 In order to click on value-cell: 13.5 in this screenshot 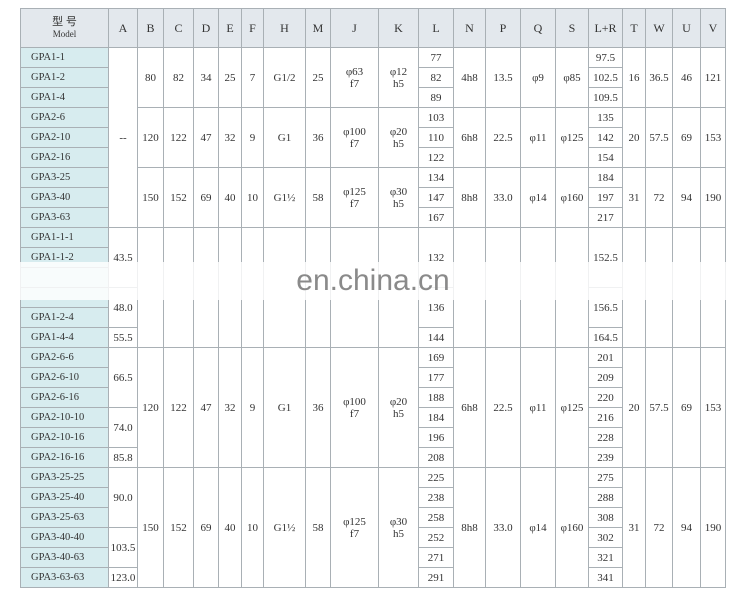, I will do `click(503, 77)`.